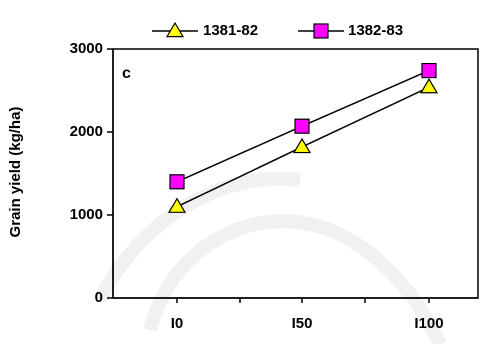 This screenshot has width=488, height=344. I want to click on y-tick-label: 2000, so click(86, 131).